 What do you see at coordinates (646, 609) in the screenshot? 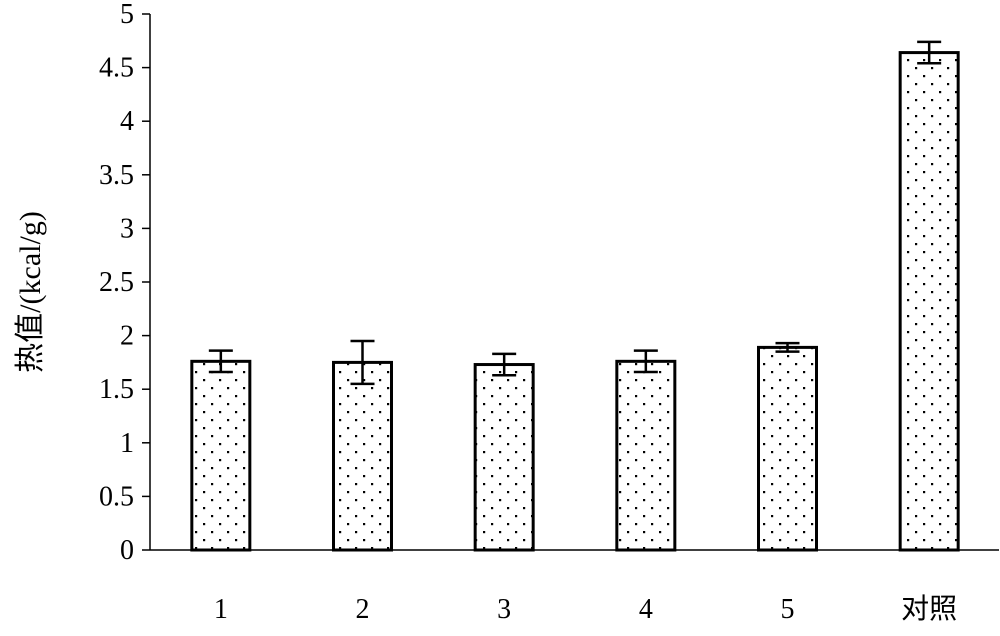
I see `x-tick-label: 4` at bounding box center [646, 609].